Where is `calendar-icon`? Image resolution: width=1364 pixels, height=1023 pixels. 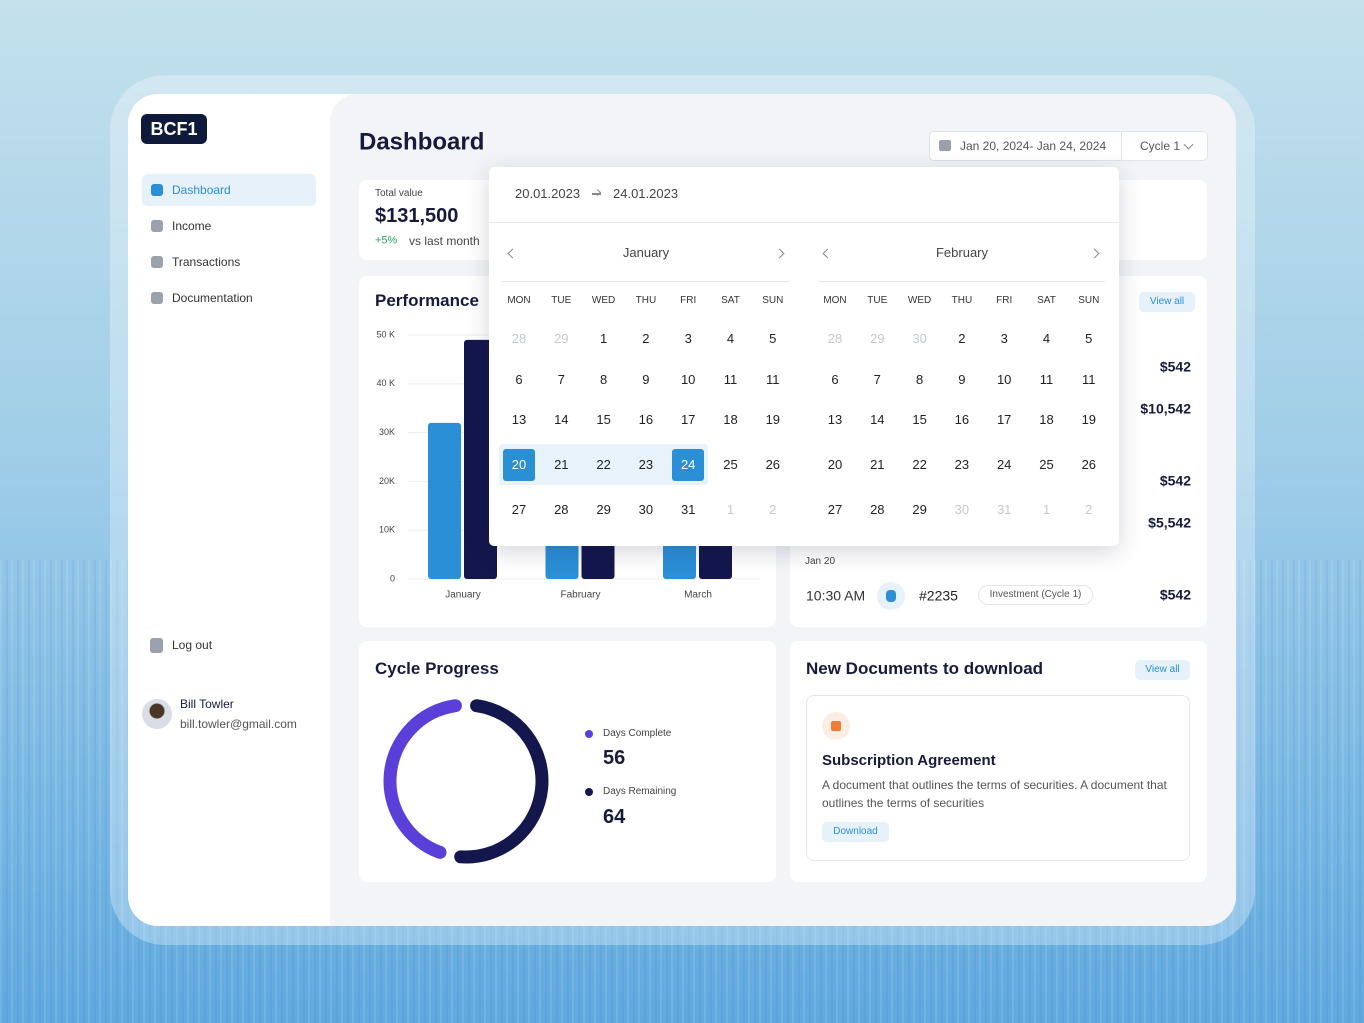 calendar-icon is located at coordinates (945, 145).